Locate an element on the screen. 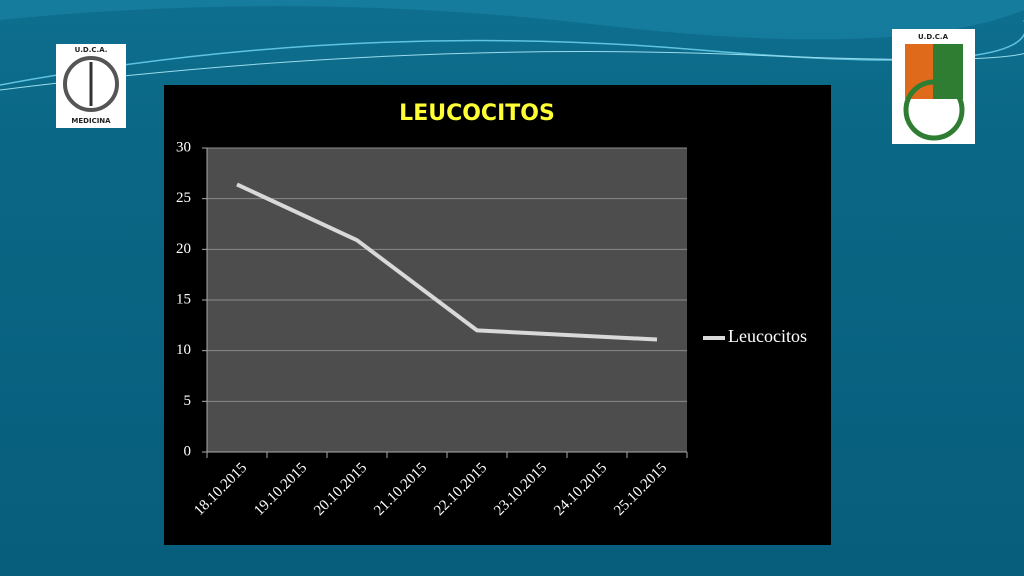  y-tick-label: 25 is located at coordinates (183, 198).